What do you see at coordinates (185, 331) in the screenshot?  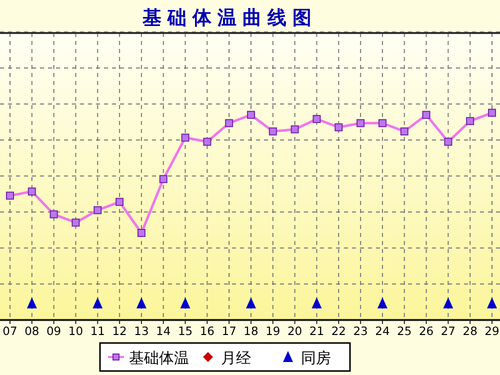 I see `x-tick-label: 15` at bounding box center [185, 331].